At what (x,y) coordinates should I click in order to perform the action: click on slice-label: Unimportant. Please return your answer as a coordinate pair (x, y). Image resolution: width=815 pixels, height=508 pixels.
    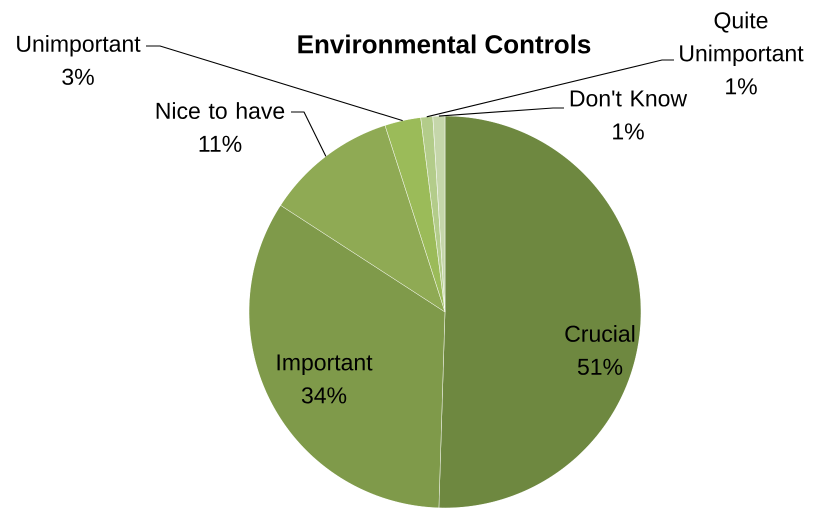
    Looking at the image, I should click on (78, 45).